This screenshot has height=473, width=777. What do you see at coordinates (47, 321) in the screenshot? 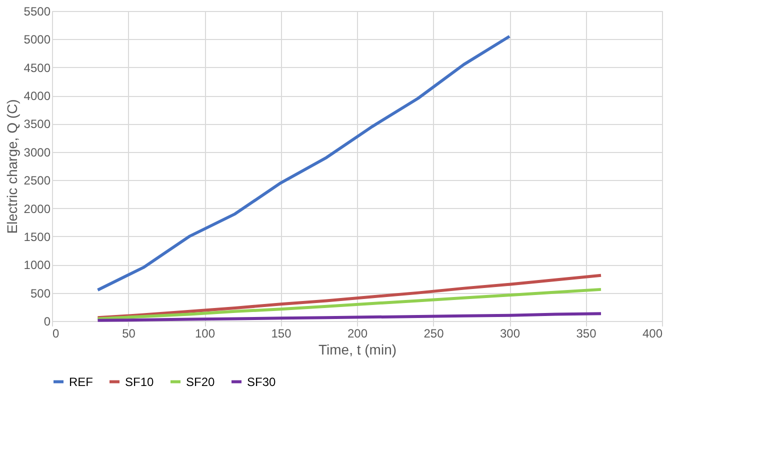
I see `y-tick-label: 0` at bounding box center [47, 321].